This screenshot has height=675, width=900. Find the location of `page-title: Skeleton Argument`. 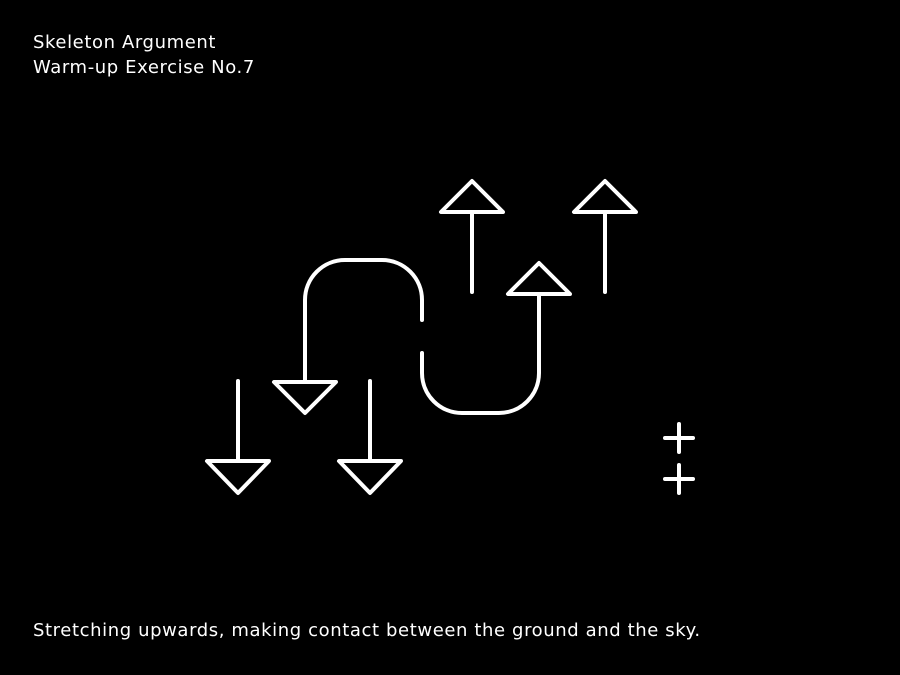

page-title: Skeleton Argument is located at coordinates (125, 42).